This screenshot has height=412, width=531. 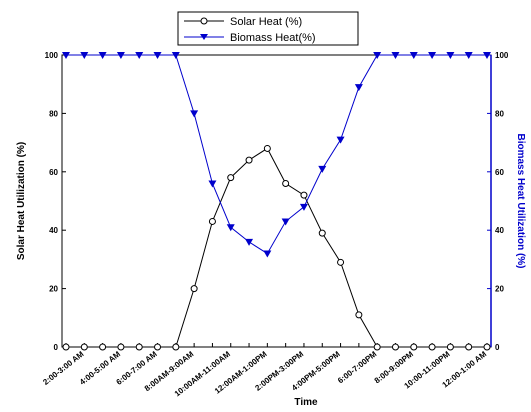 What do you see at coordinates (52, 55) in the screenshot?
I see `left-y-tick-label: 100` at bounding box center [52, 55].